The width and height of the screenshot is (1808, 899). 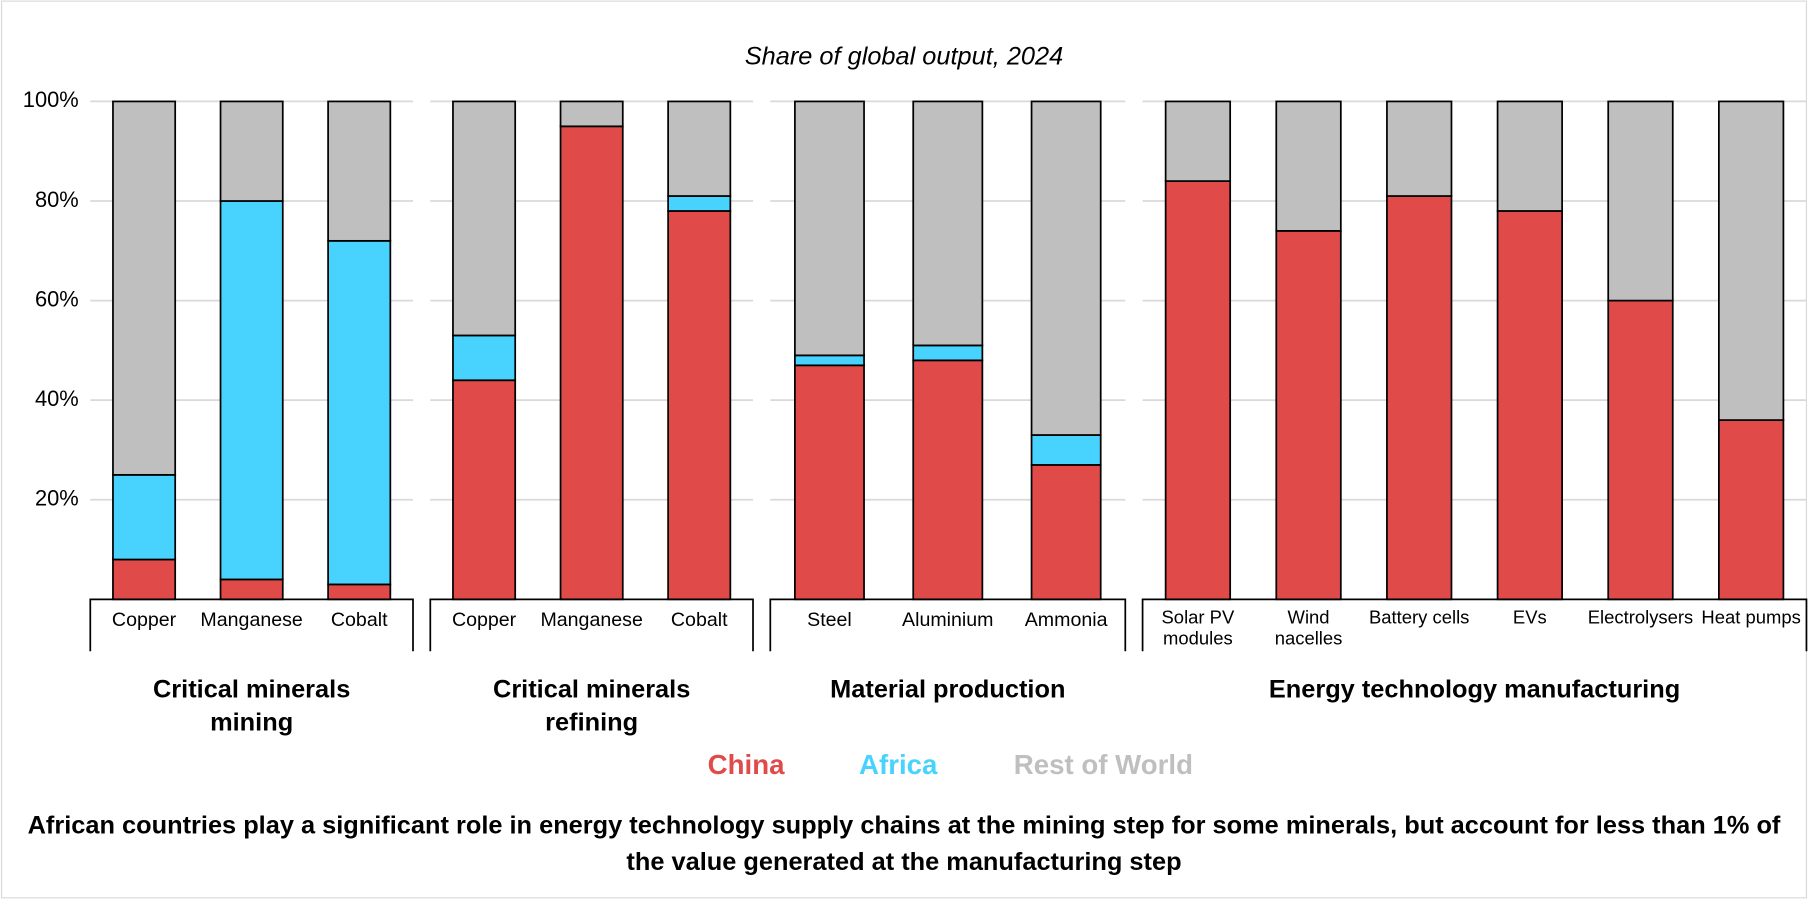 I want to click on group-label: Energy technology manufacturing, so click(x=1474, y=689).